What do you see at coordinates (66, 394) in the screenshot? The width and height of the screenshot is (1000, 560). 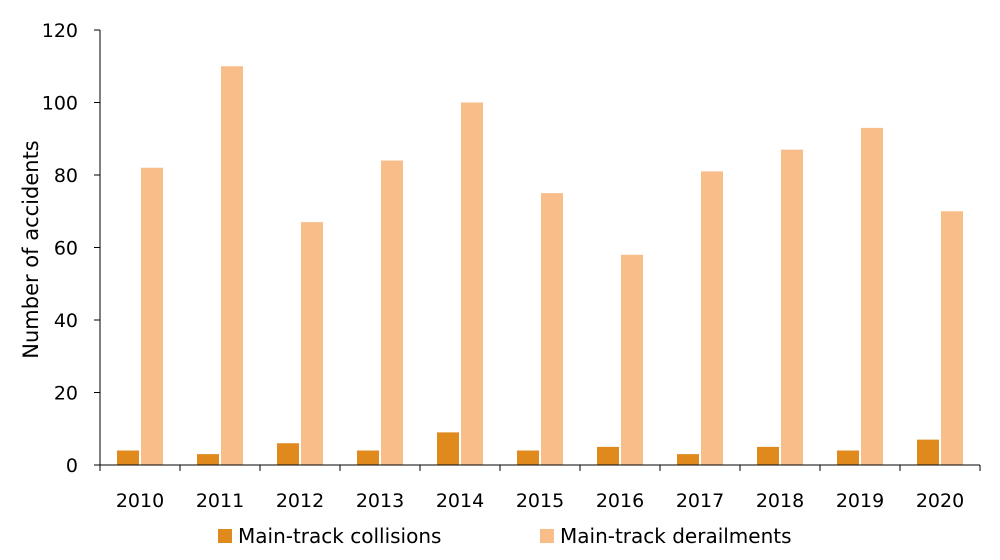 I see `y-tick-label: 20` at bounding box center [66, 394].